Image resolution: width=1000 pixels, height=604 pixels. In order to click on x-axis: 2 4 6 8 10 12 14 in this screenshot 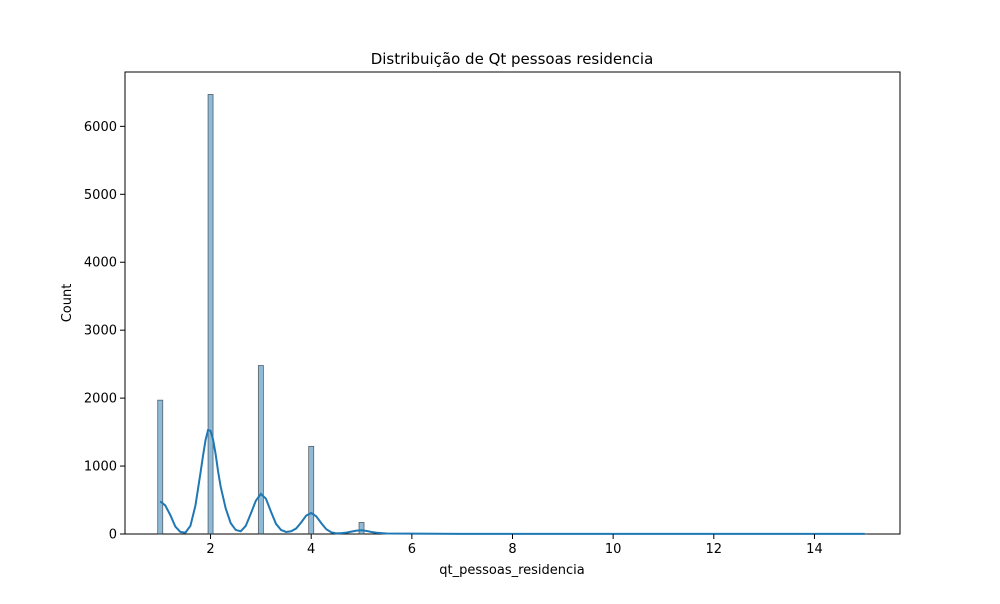, I will do `click(514, 545)`.